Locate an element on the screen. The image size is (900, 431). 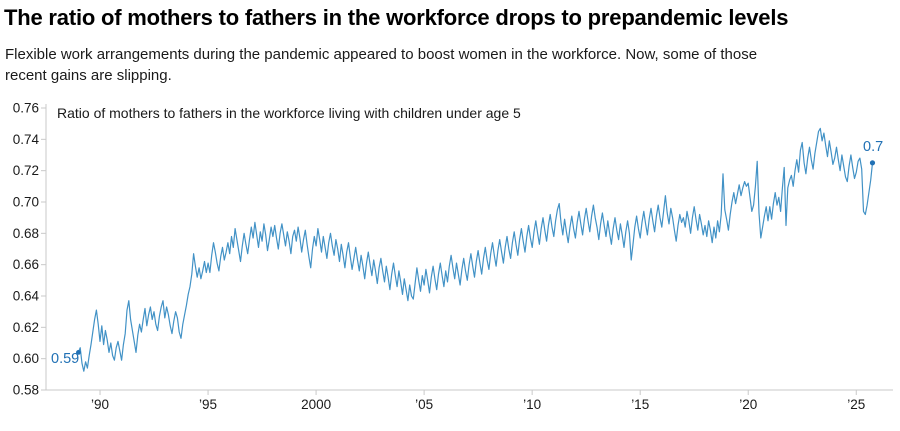
y-tick-label: 0.72 is located at coordinates (26, 170).